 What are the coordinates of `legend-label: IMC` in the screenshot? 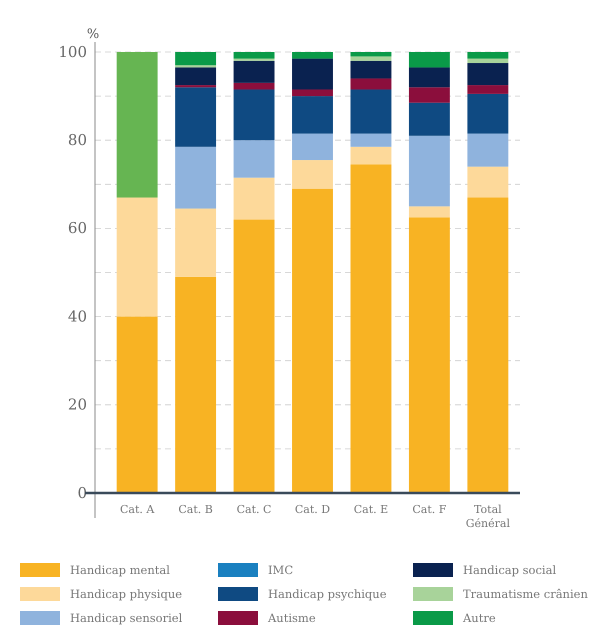 It's located at (281, 570).